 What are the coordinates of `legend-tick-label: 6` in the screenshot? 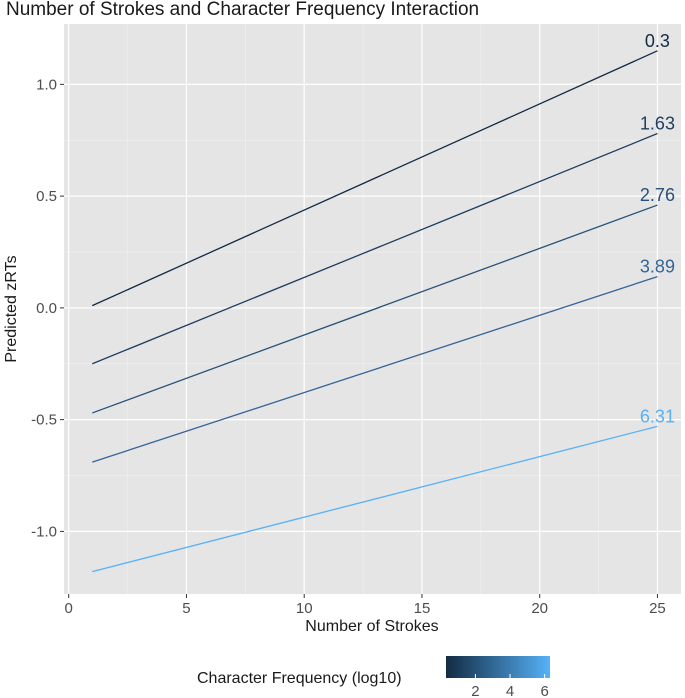 It's located at (544, 690).